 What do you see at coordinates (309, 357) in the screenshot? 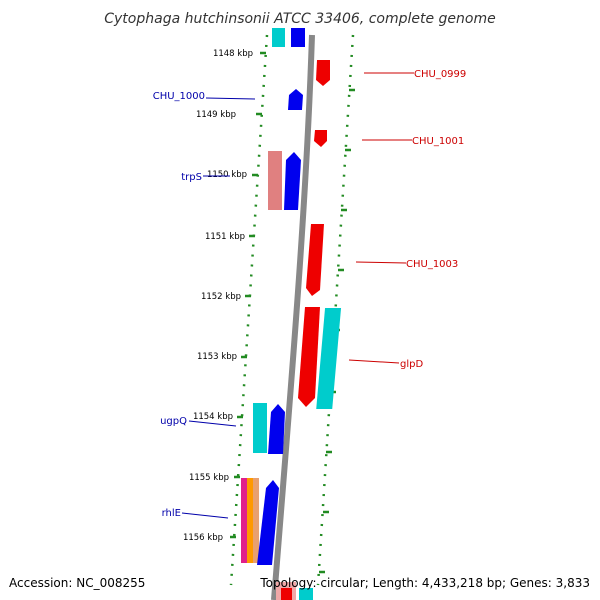
I see `gene-glpd` at bounding box center [309, 357].